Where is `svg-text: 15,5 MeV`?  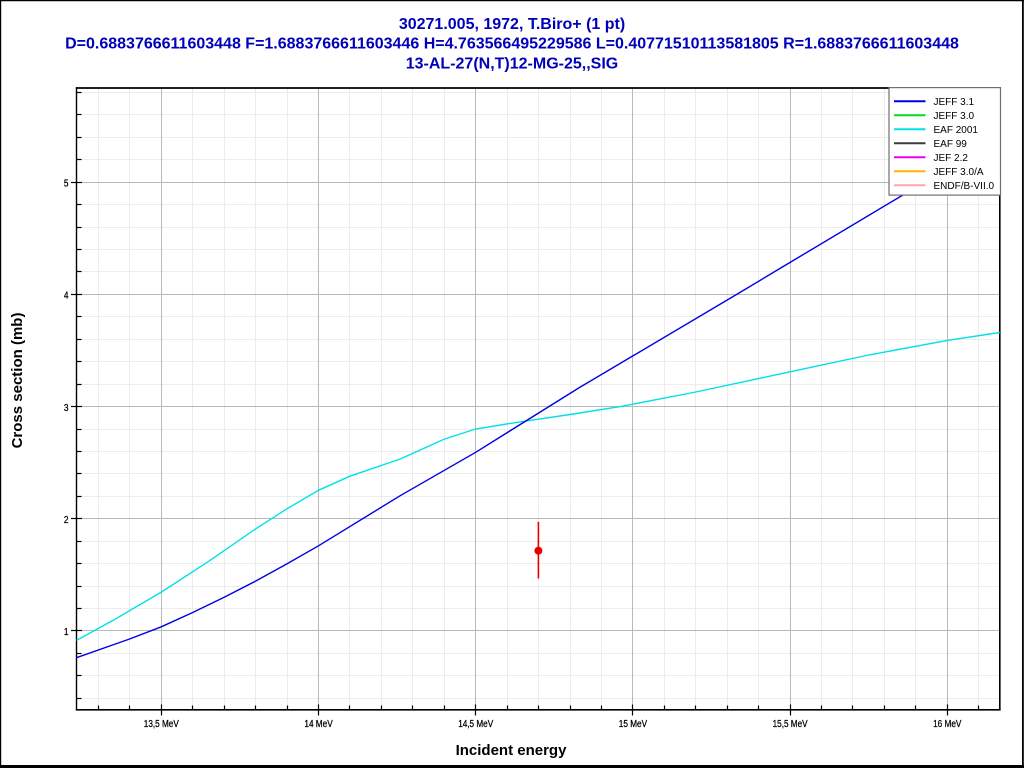 svg-text: 15,5 MeV is located at coordinates (790, 724).